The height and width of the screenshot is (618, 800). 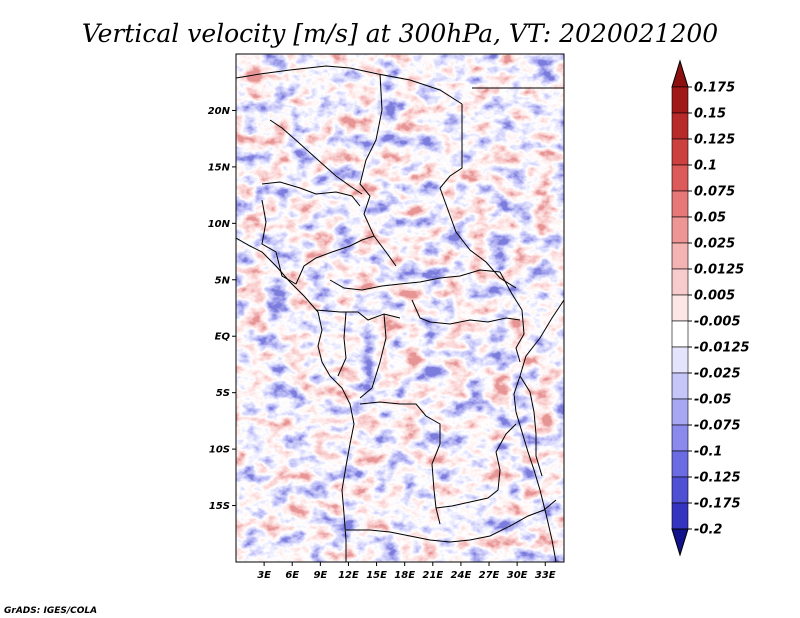 I want to click on lon-tick-label: 6E, so click(x=292, y=575).